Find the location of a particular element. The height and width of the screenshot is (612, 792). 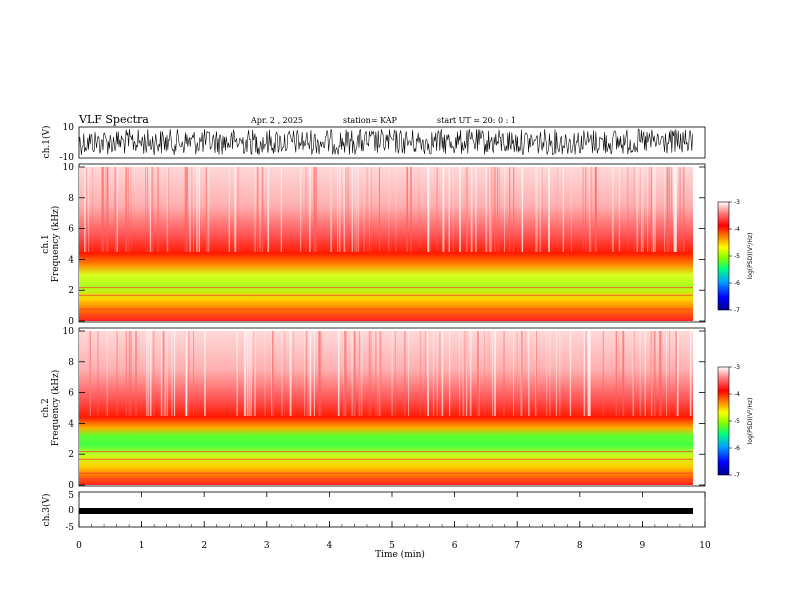

colorbar-tick-label: -7 is located at coordinates (737, 475).